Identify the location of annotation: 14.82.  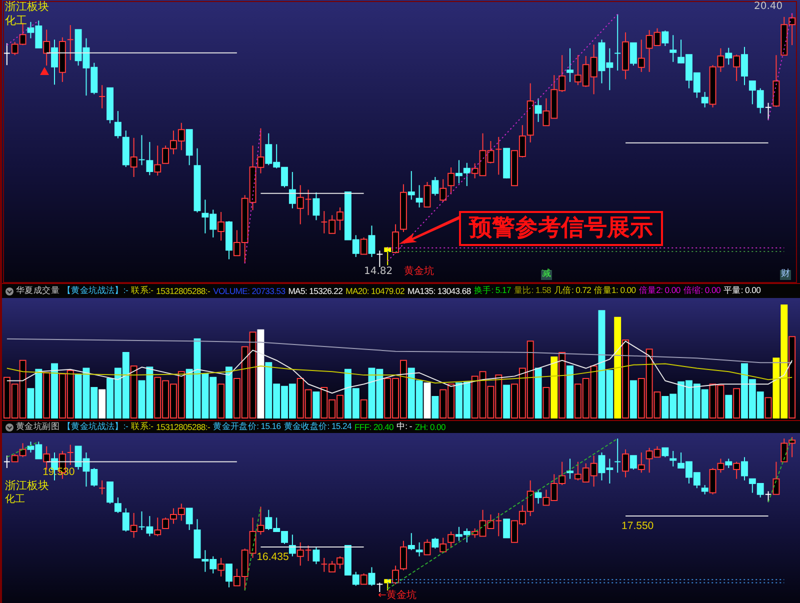
(378, 271).